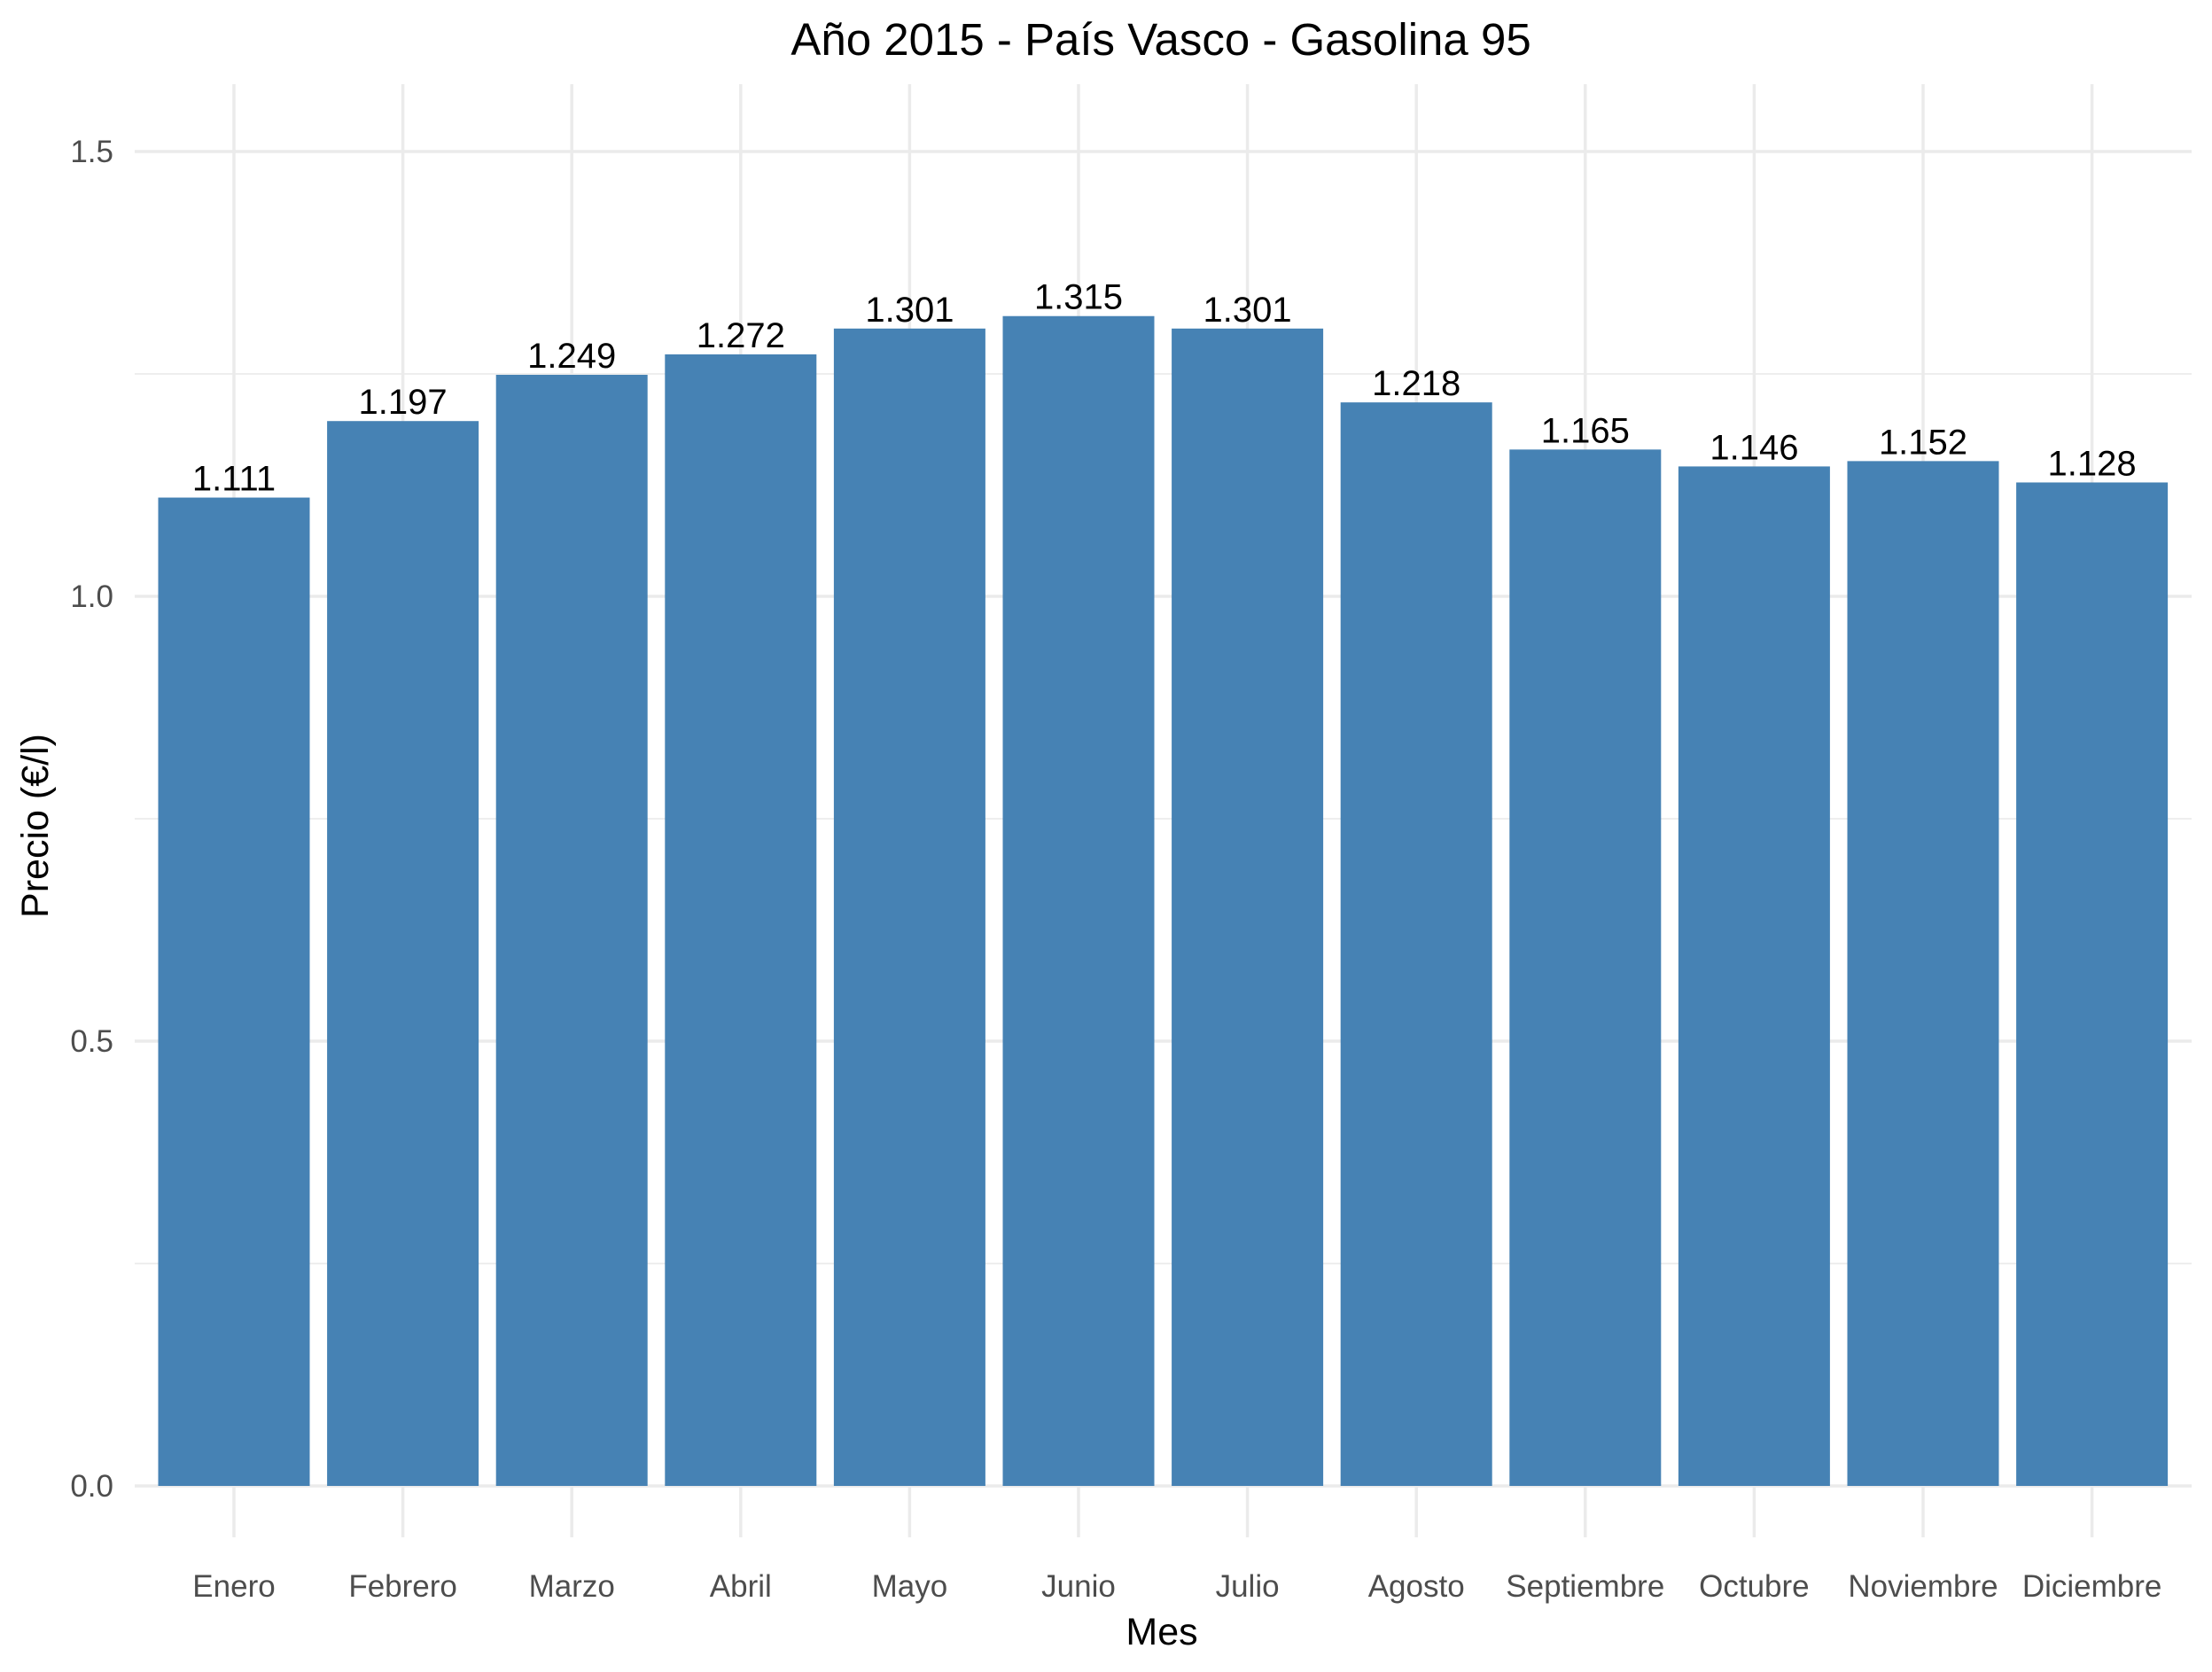 Image resolution: width=2212 pixels, height=1672 pixels. Describe the element at coordinates (234, 479) in the screenshot. I see `bar-value-label: 1.111` at that location.